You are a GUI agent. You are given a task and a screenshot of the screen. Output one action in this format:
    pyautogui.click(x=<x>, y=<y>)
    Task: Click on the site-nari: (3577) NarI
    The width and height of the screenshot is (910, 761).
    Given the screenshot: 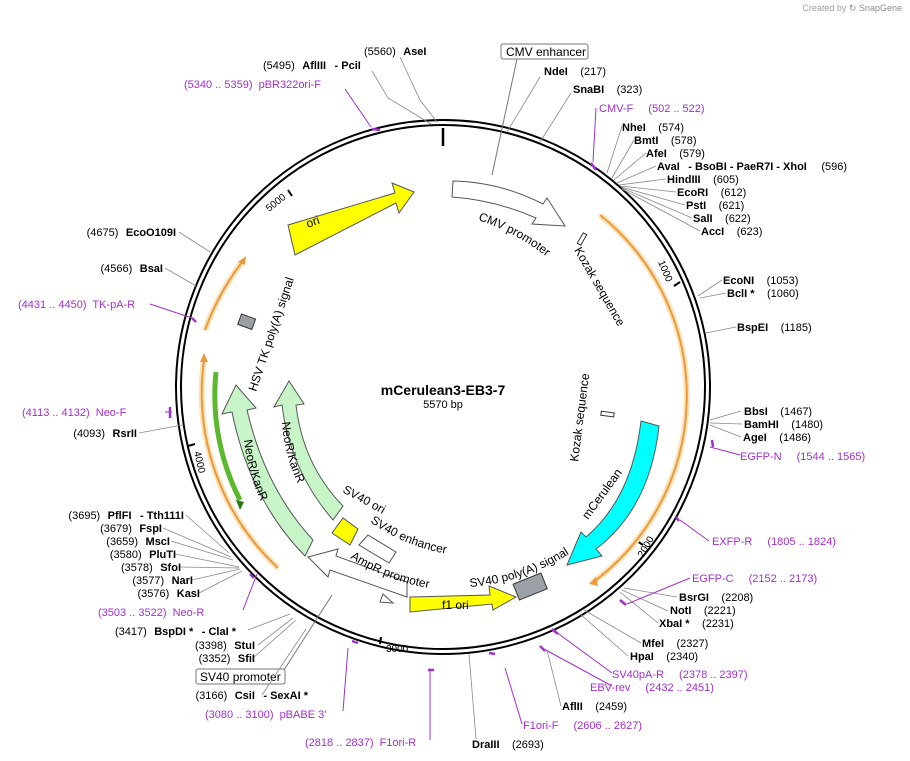 What is the action you would take?
    pyautogui.click(x=162, y=579)
    